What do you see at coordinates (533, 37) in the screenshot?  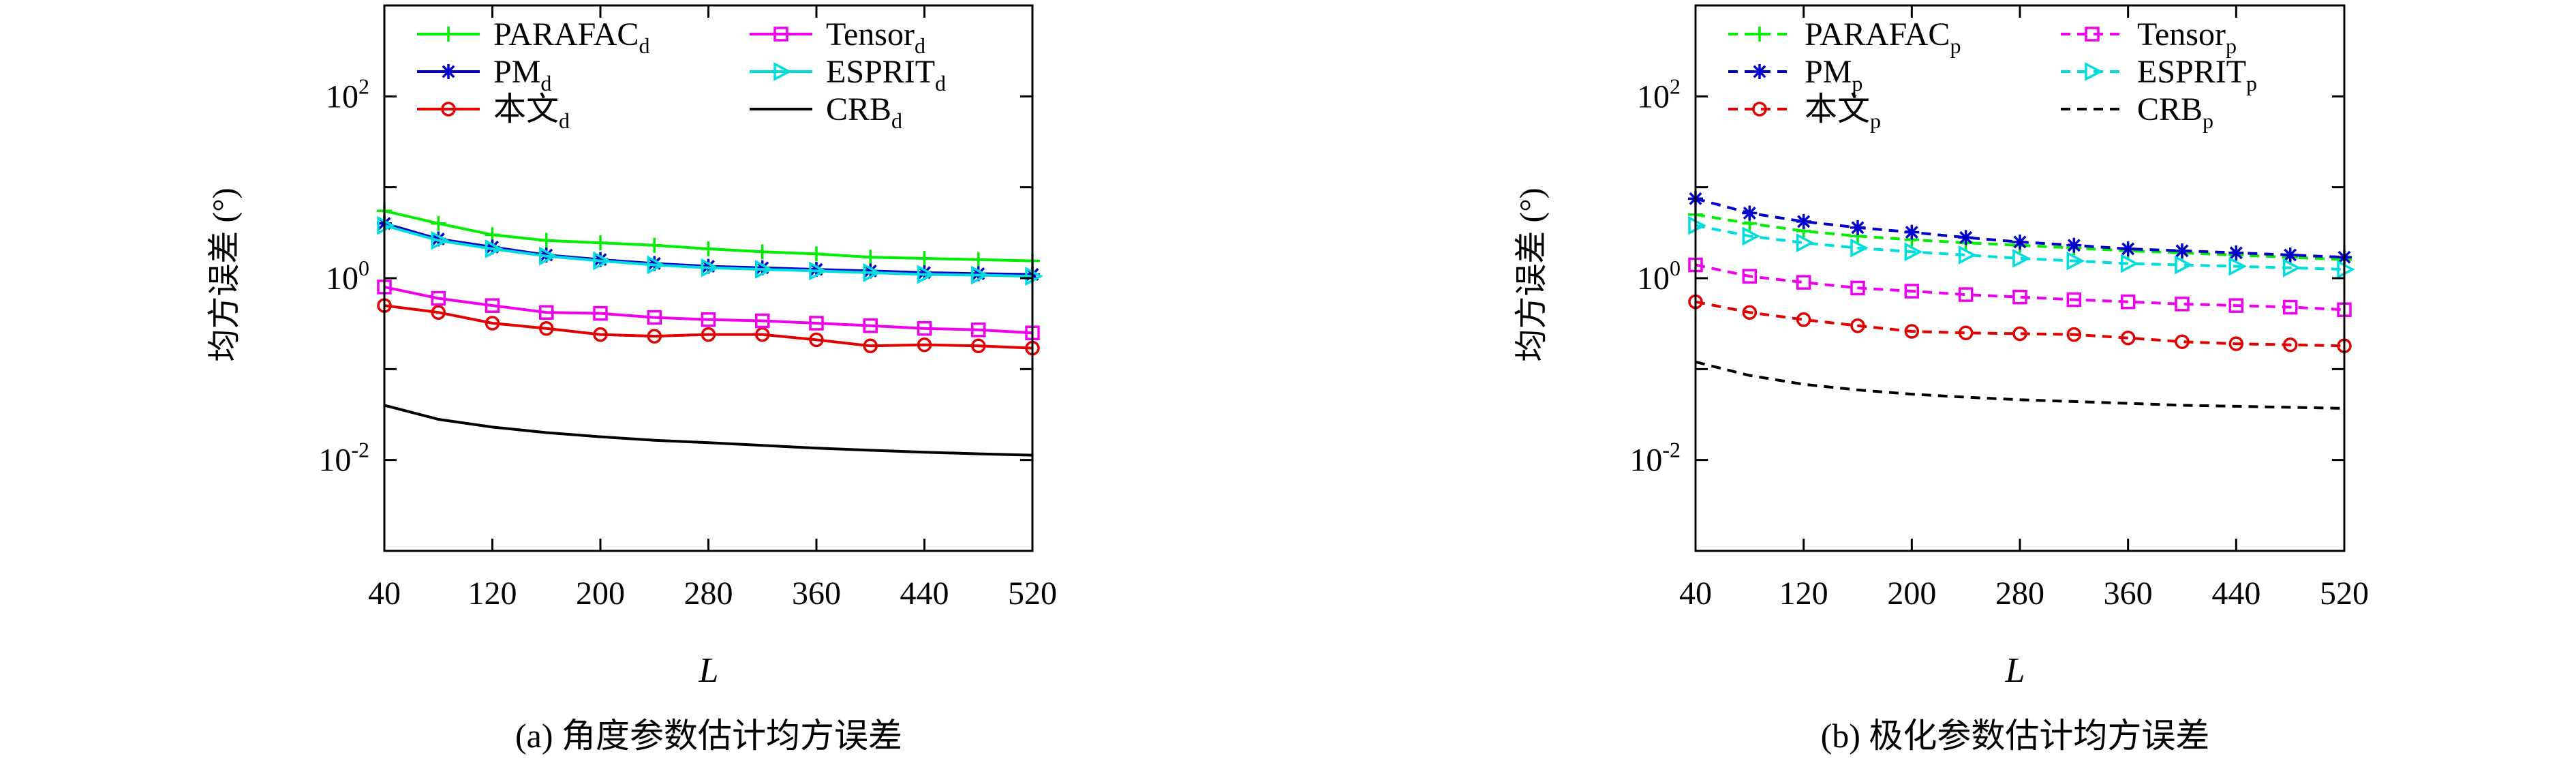 I see `legend-item: PARAFACd` at bounding box center [533, 37].